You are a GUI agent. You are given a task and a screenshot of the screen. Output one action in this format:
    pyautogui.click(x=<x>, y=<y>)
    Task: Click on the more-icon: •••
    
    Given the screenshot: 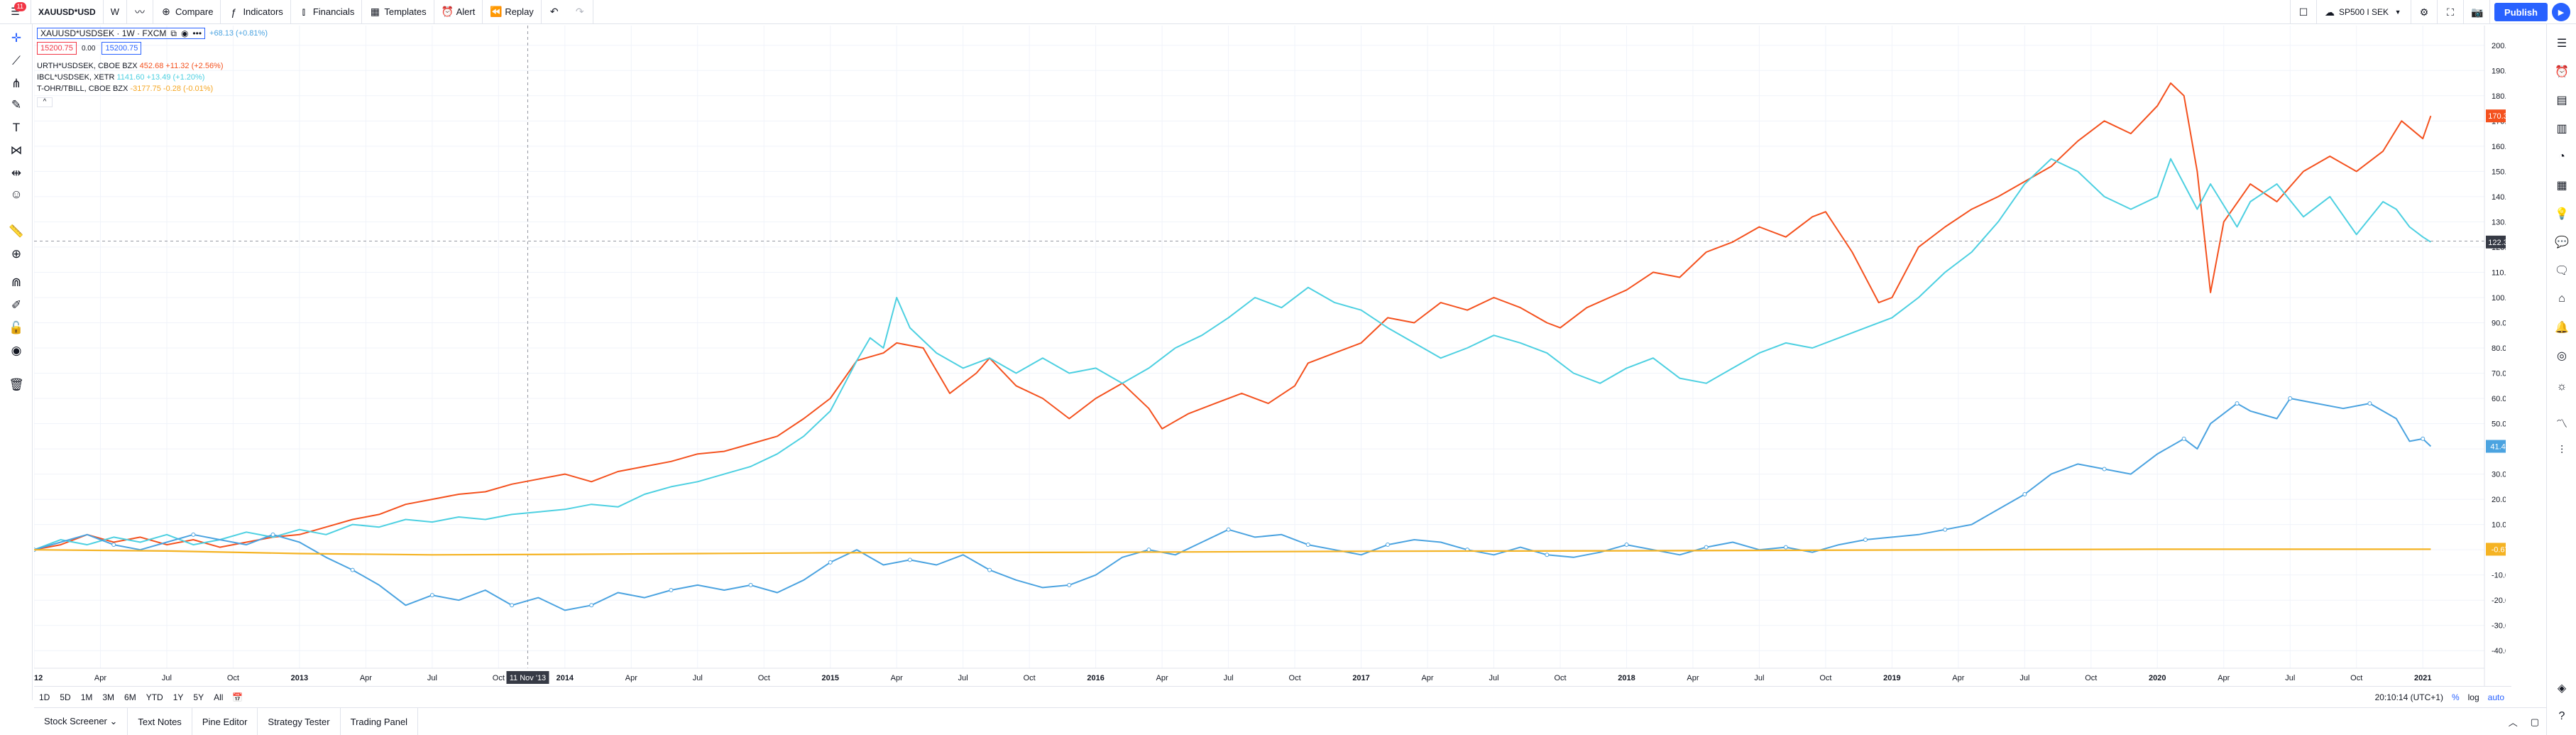 What is the action you would take?
    pyautogui.click(x=197, y=33)
    